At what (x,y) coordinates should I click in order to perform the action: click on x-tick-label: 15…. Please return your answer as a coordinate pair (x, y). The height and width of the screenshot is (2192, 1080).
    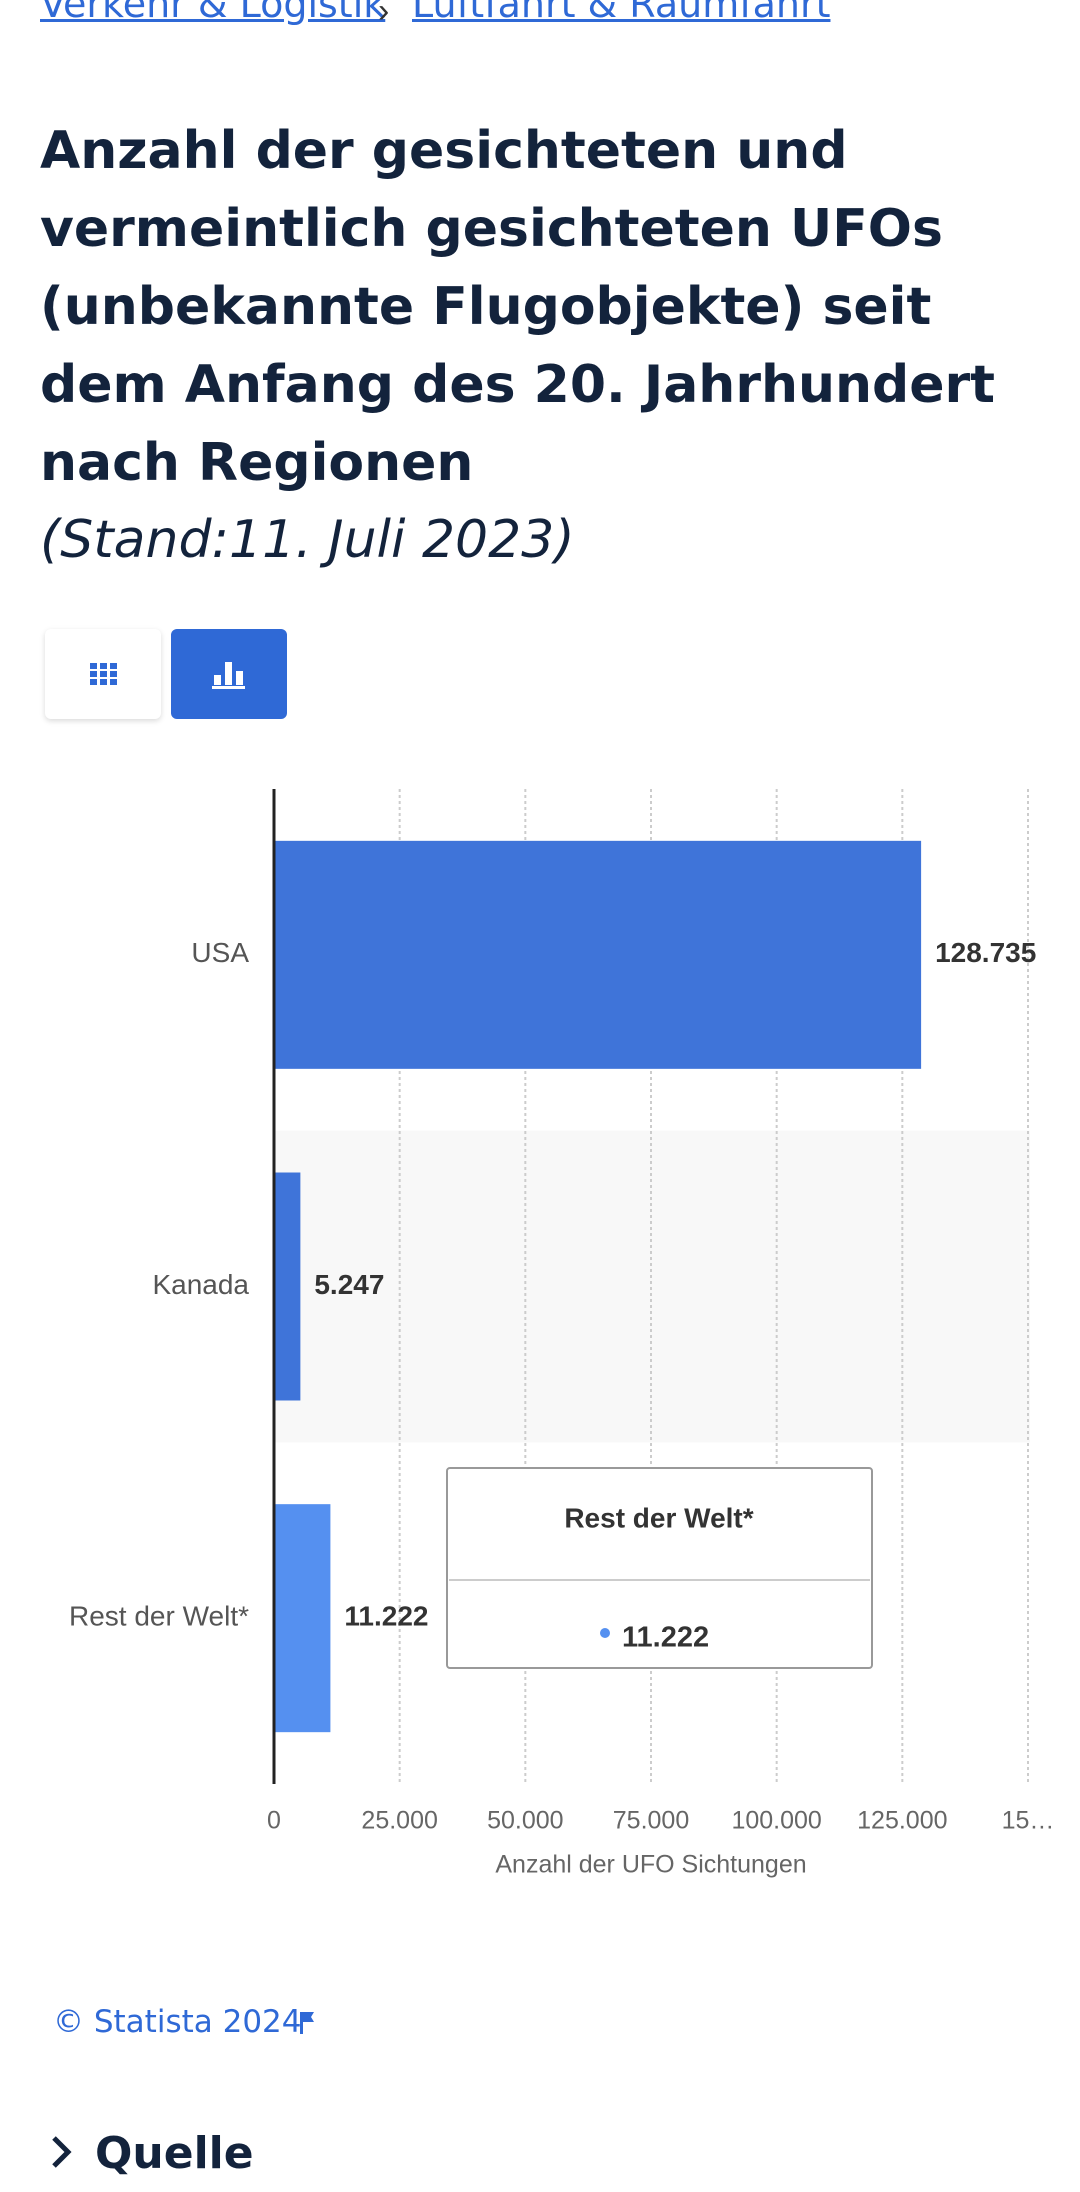
    Looking at the image, I should click on (1028, 1821).